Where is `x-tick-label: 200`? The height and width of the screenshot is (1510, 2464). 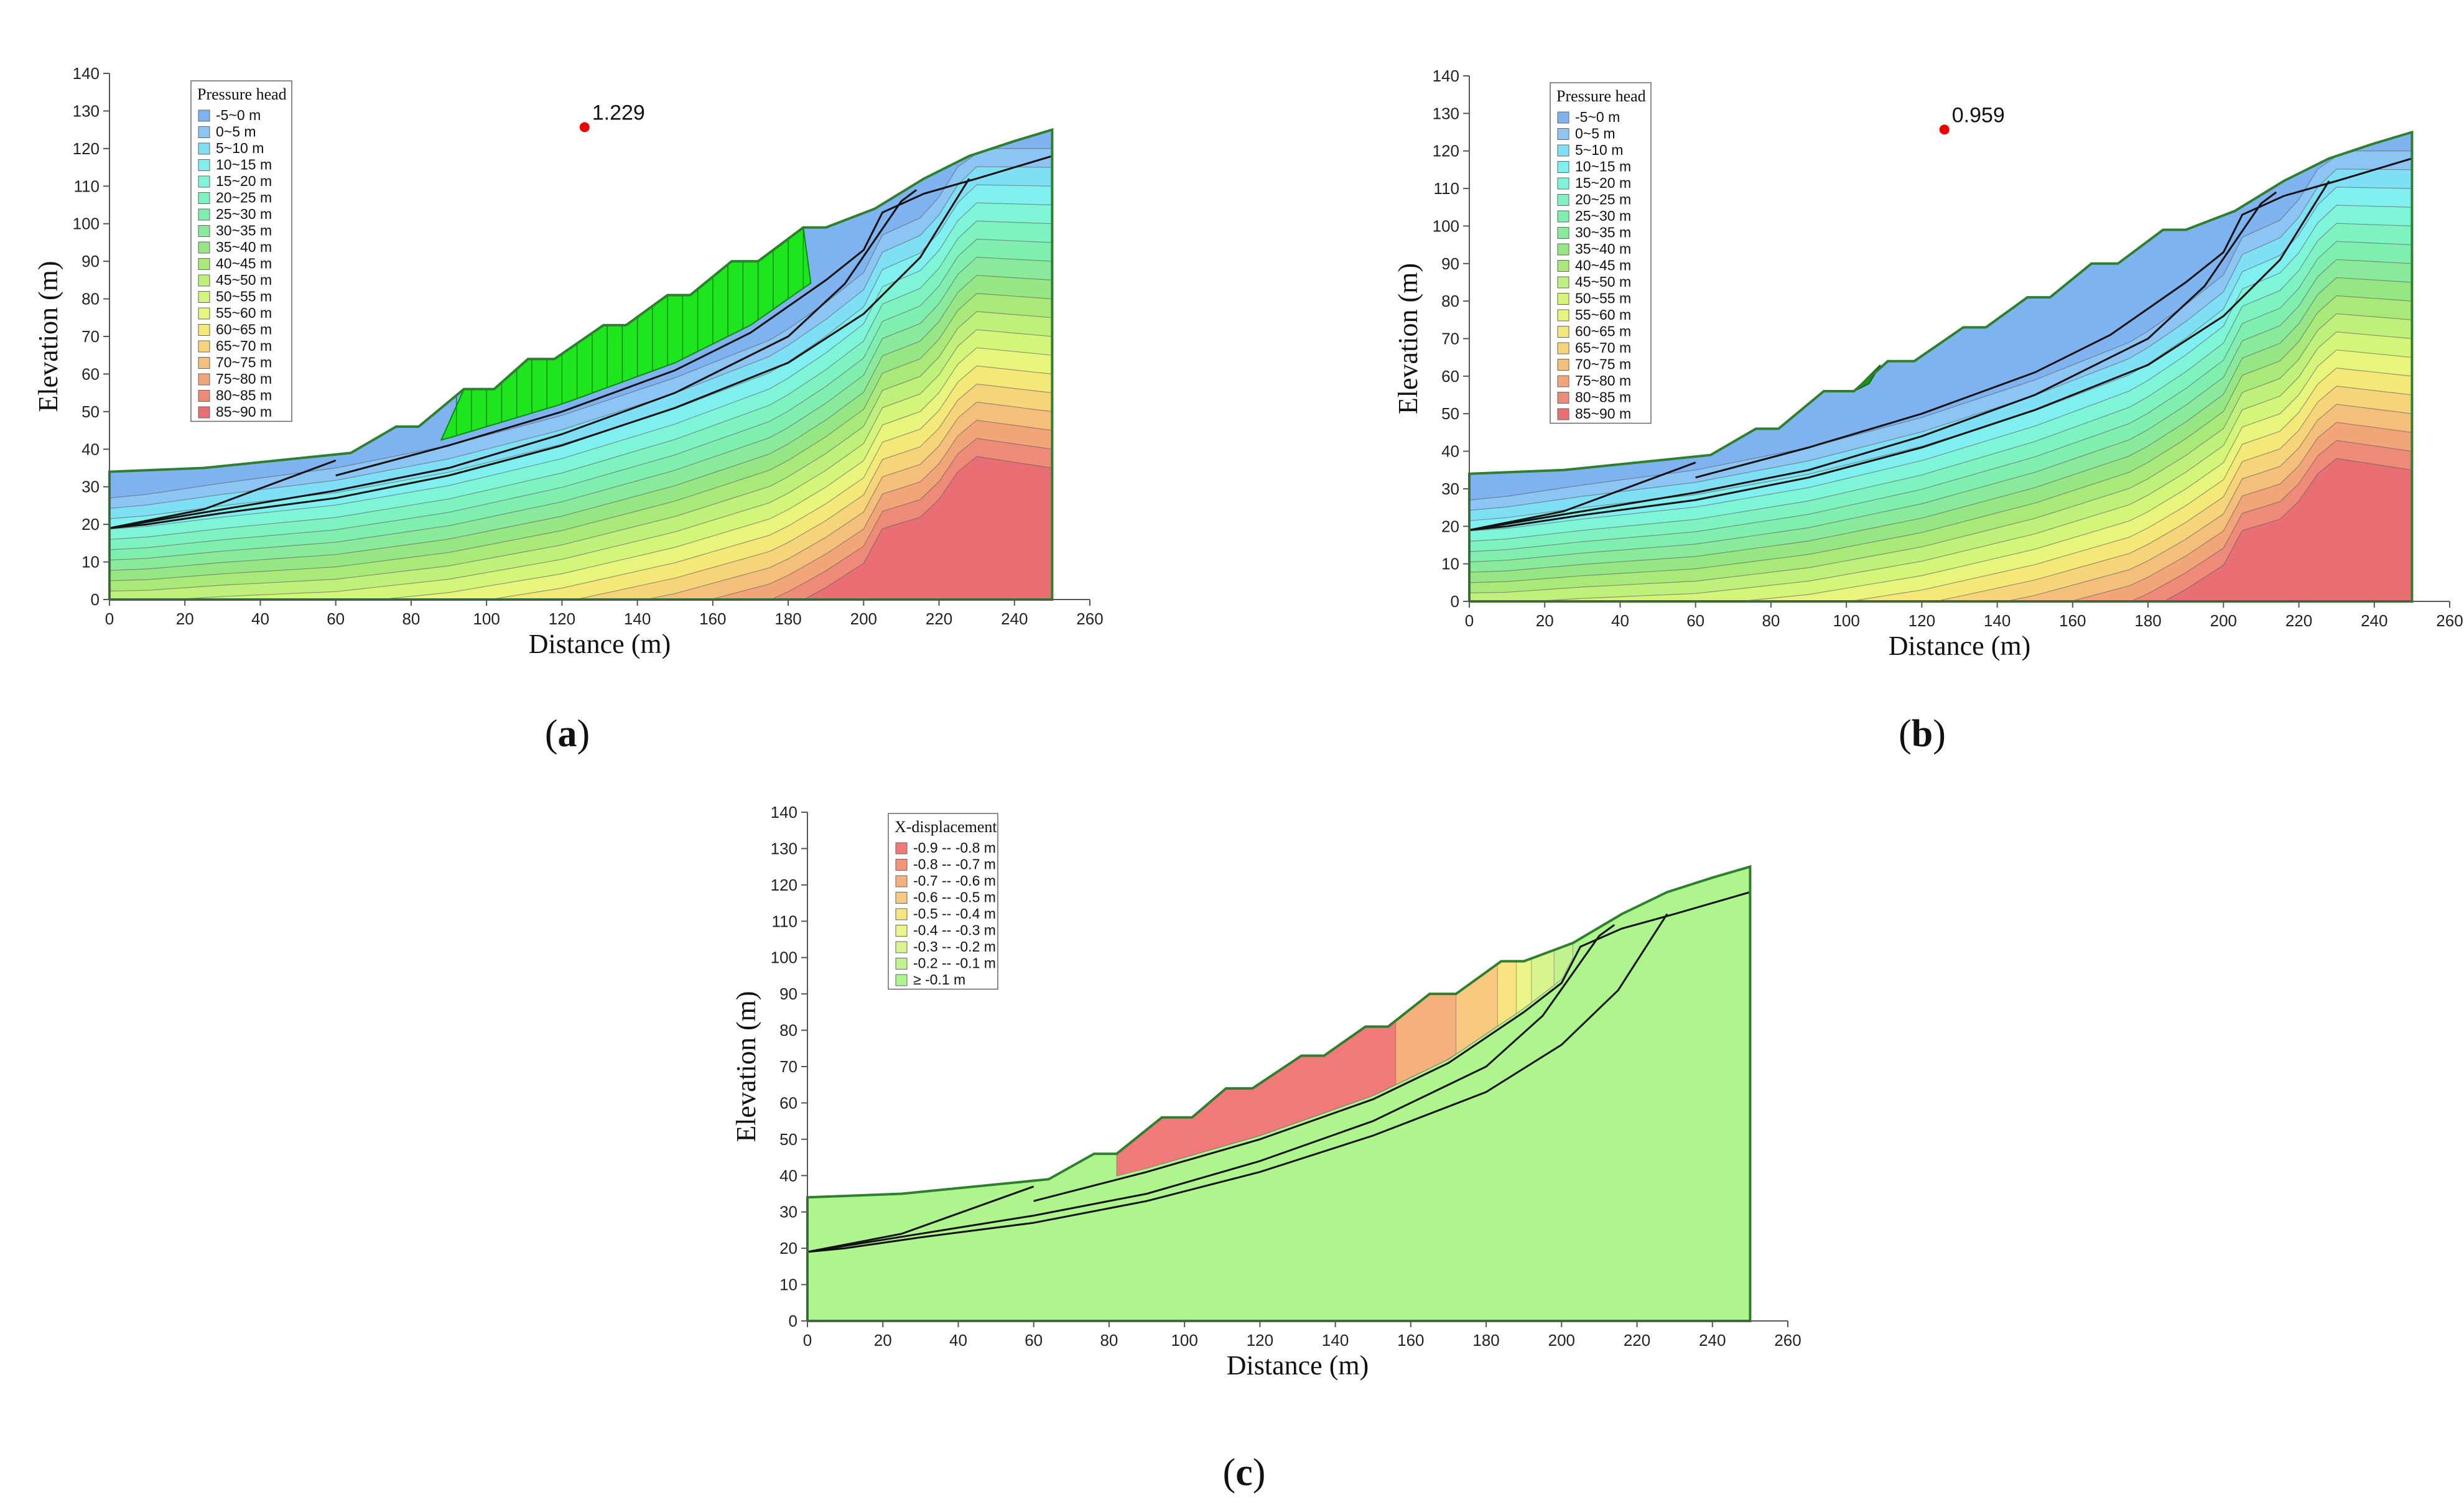
x-tick-label: 200 is located at coordinates (1562, 1340).